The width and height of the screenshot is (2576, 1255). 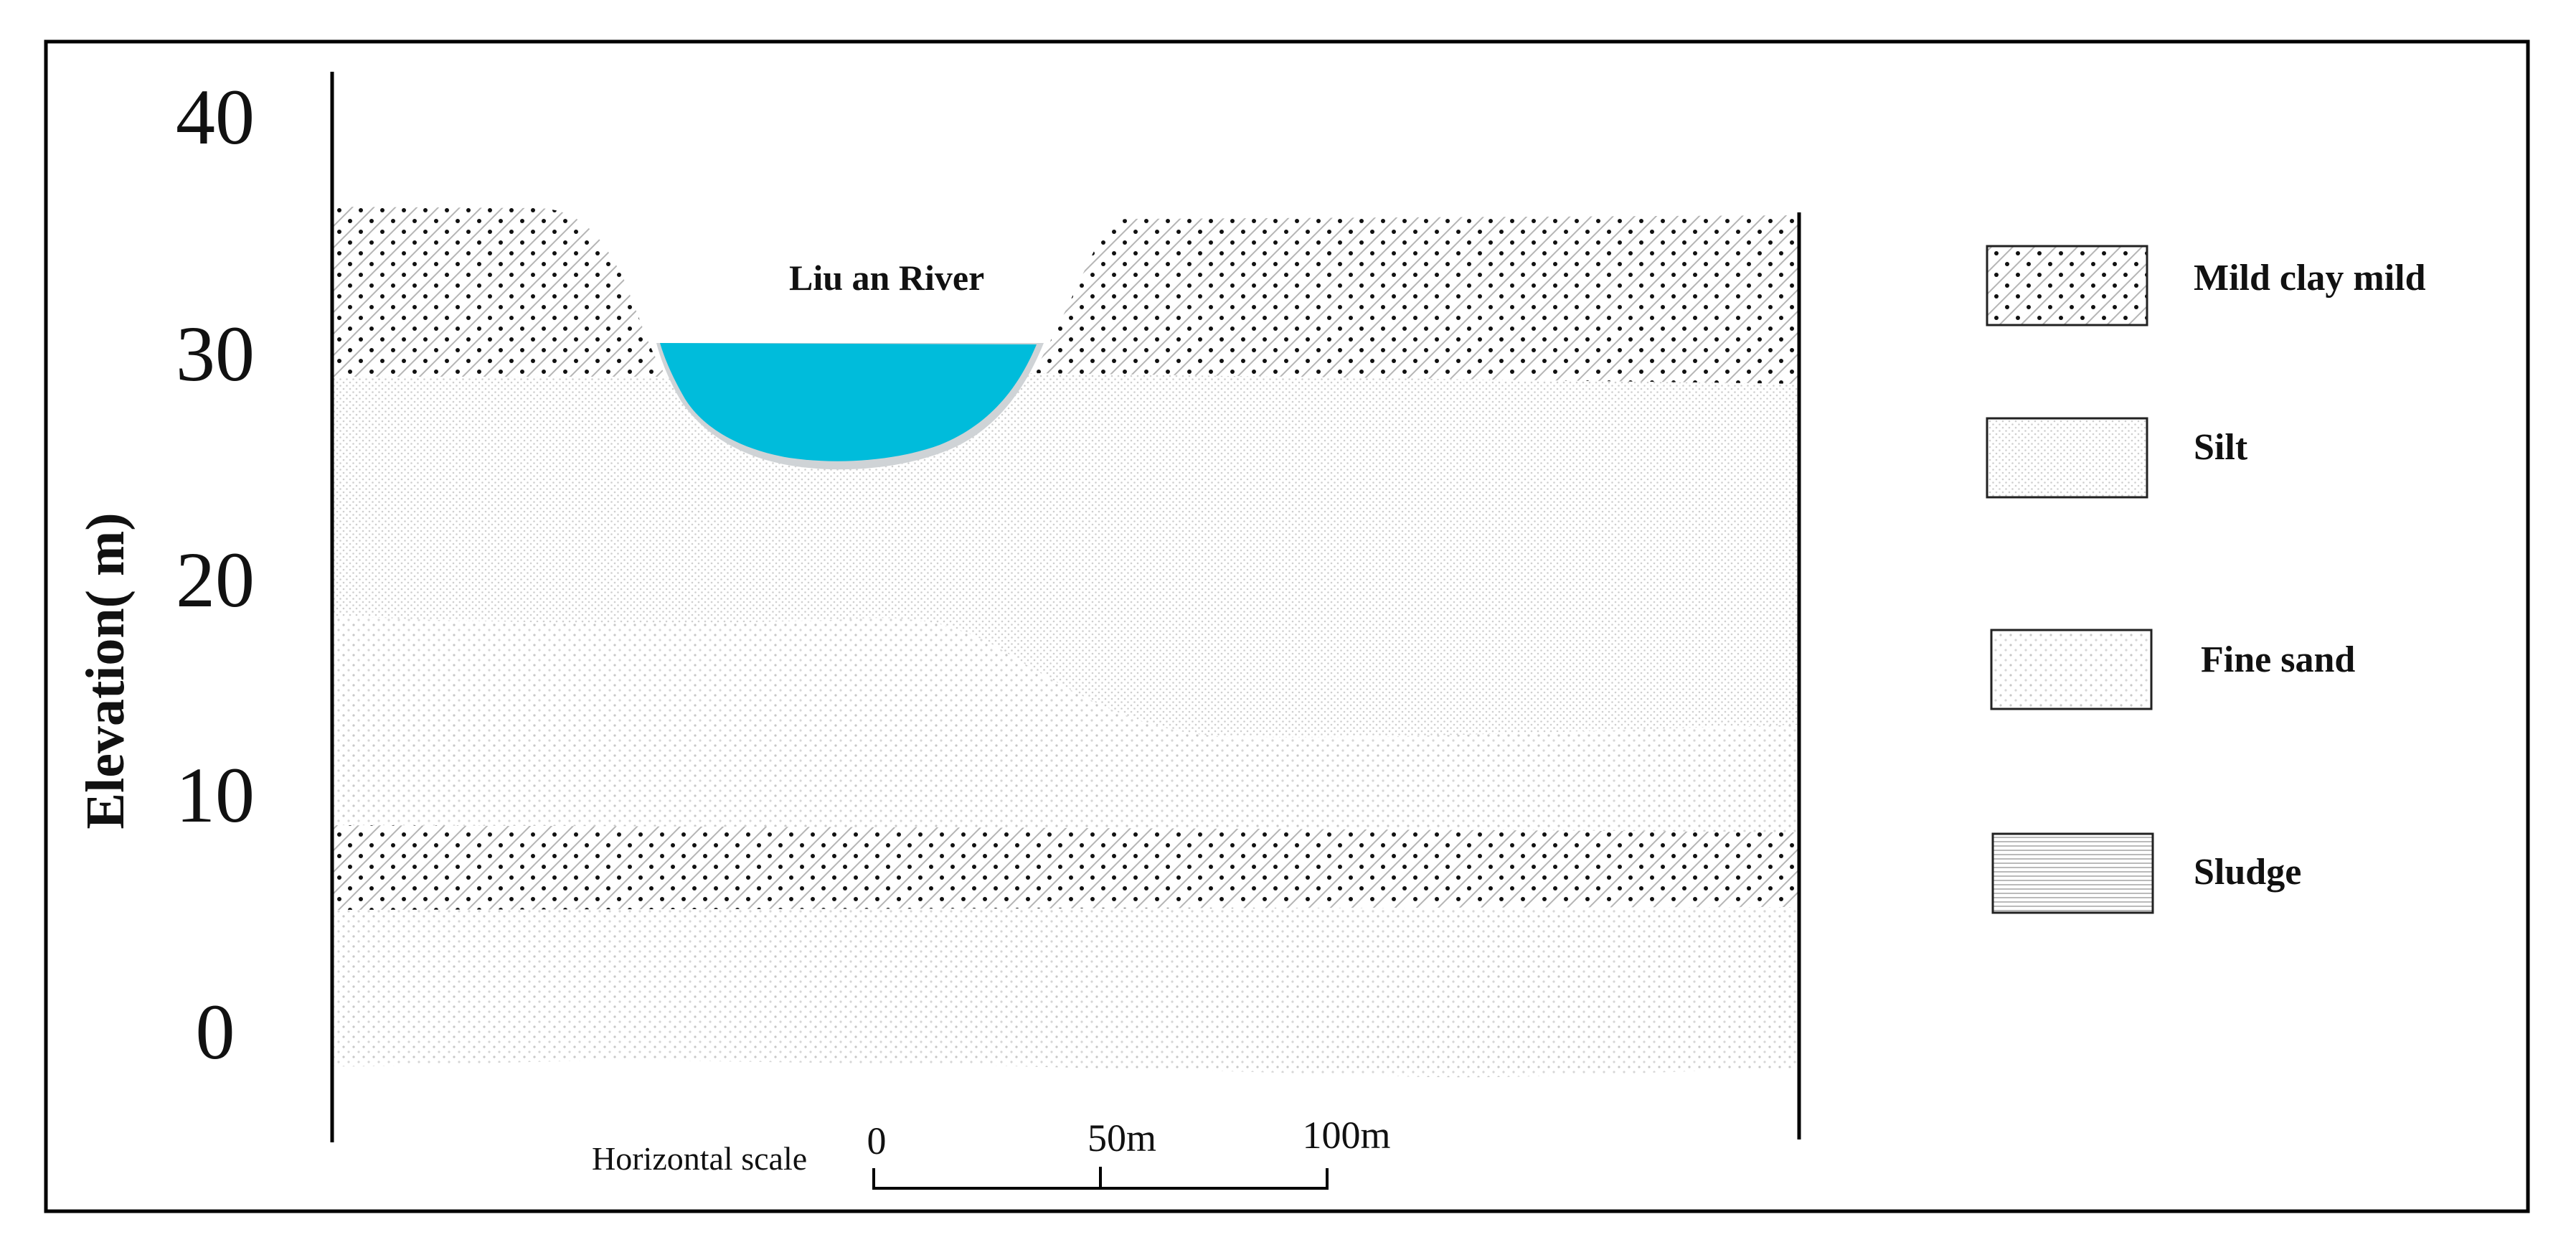 What do you see at coordinates (215, 1032) in the screenshot?
I see `y-tick-label: 0` at bounding box center [215, 1032].